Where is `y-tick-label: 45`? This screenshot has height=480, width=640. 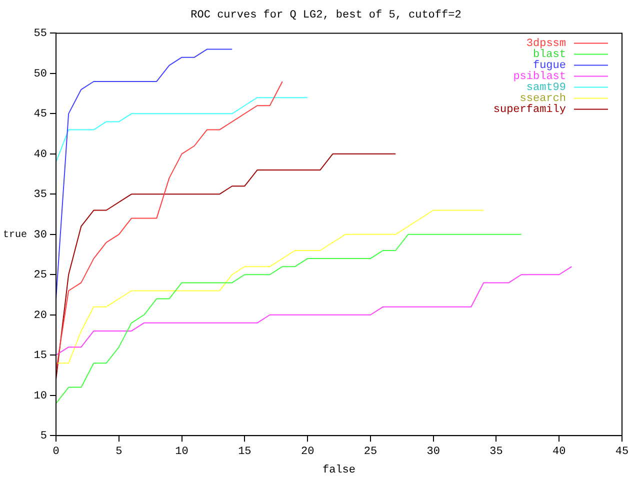
y-tick-label: 45 is located at coordinates (40, 114).